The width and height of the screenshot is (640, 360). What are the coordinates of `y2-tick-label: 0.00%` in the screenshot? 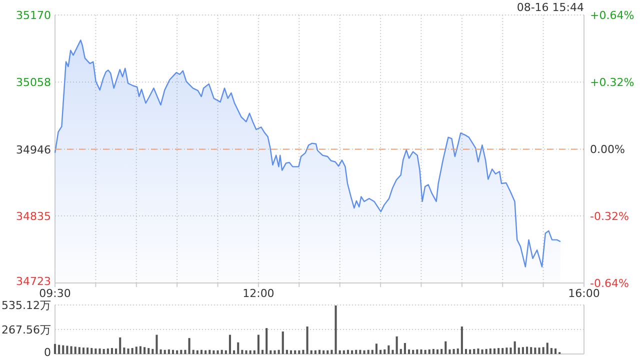 It's located at (607, 149).